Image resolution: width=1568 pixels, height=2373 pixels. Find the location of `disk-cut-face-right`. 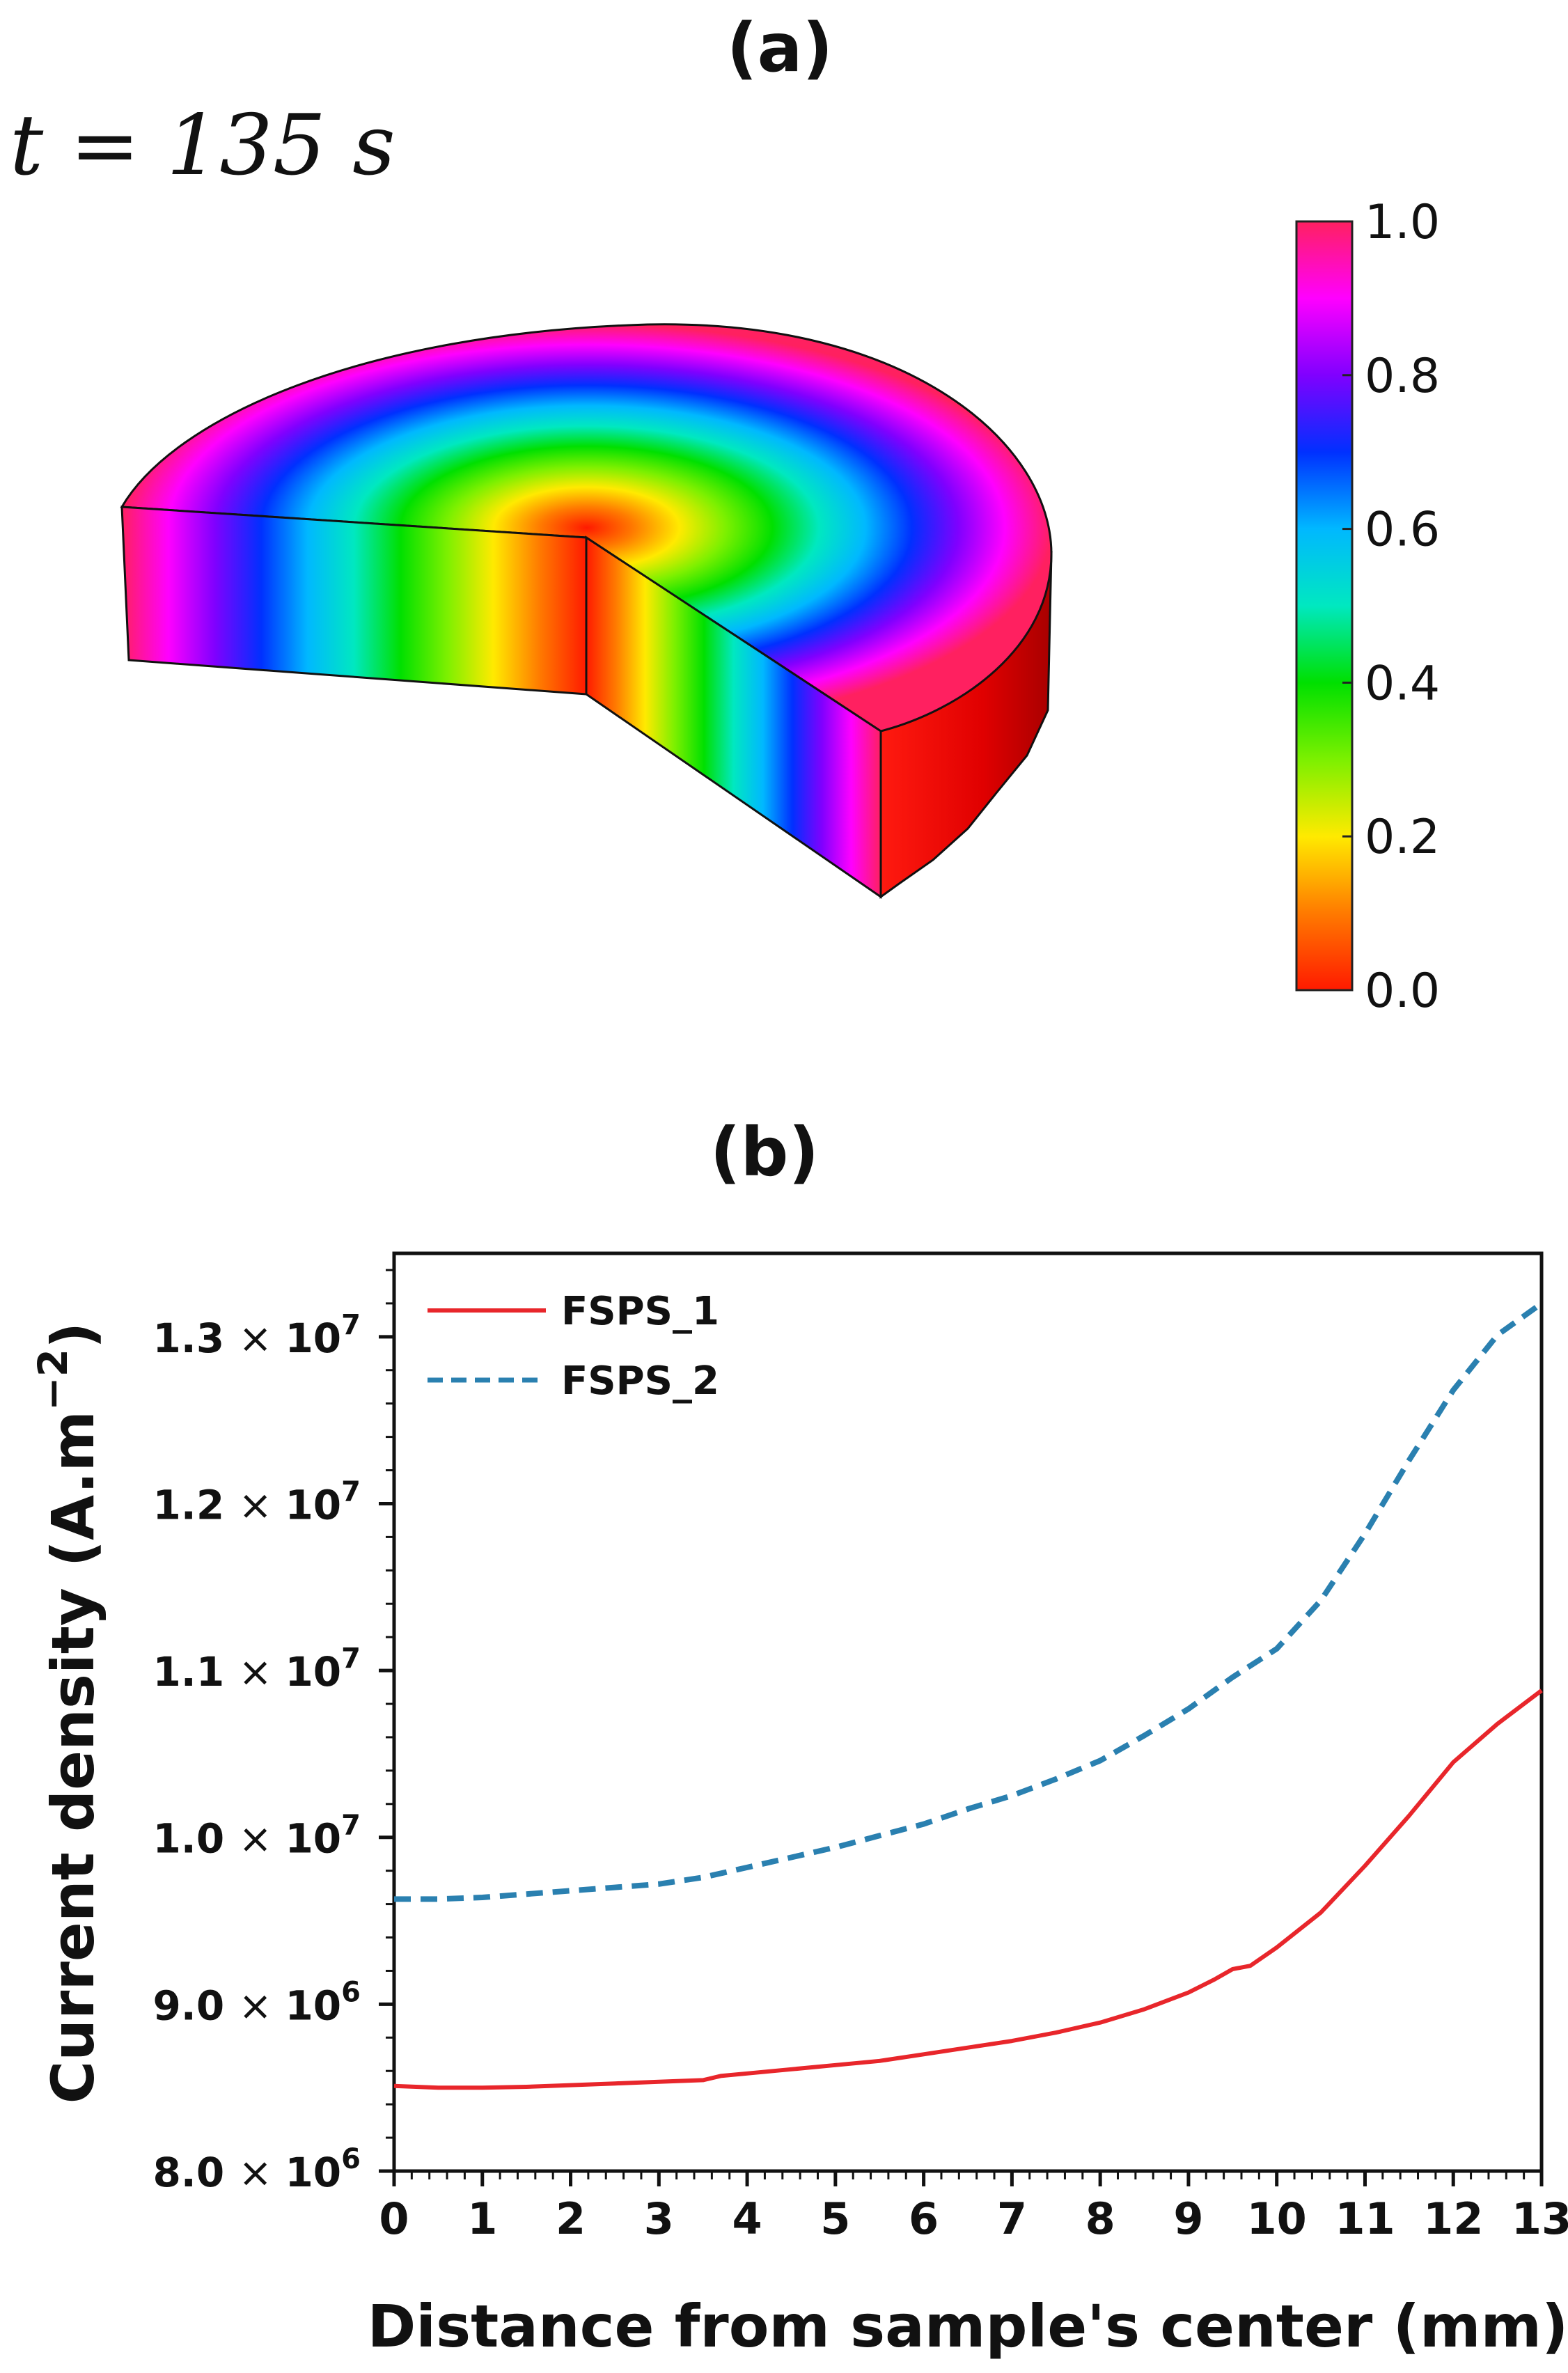

disk-cut-face-right is located at coordinates (733, 717).